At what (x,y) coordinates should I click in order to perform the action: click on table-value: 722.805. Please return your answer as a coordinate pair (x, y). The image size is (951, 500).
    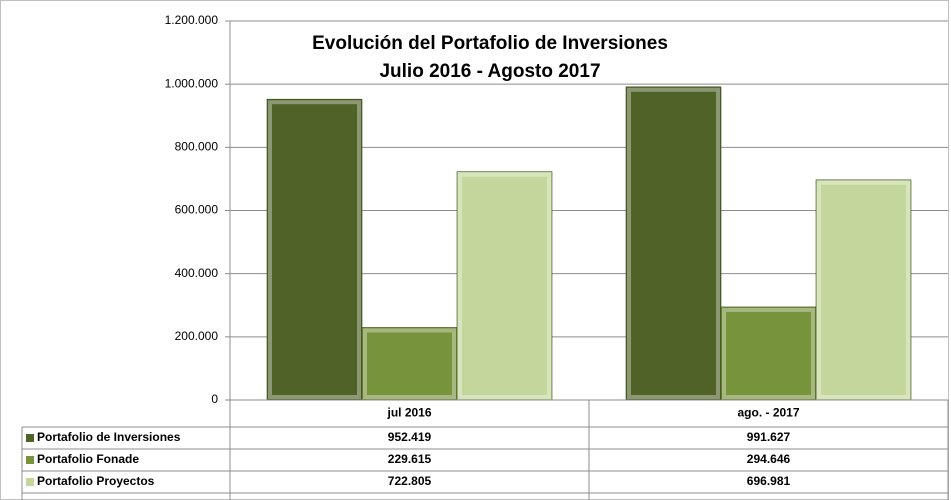
    Looking at the image, I should click on (410, 481).